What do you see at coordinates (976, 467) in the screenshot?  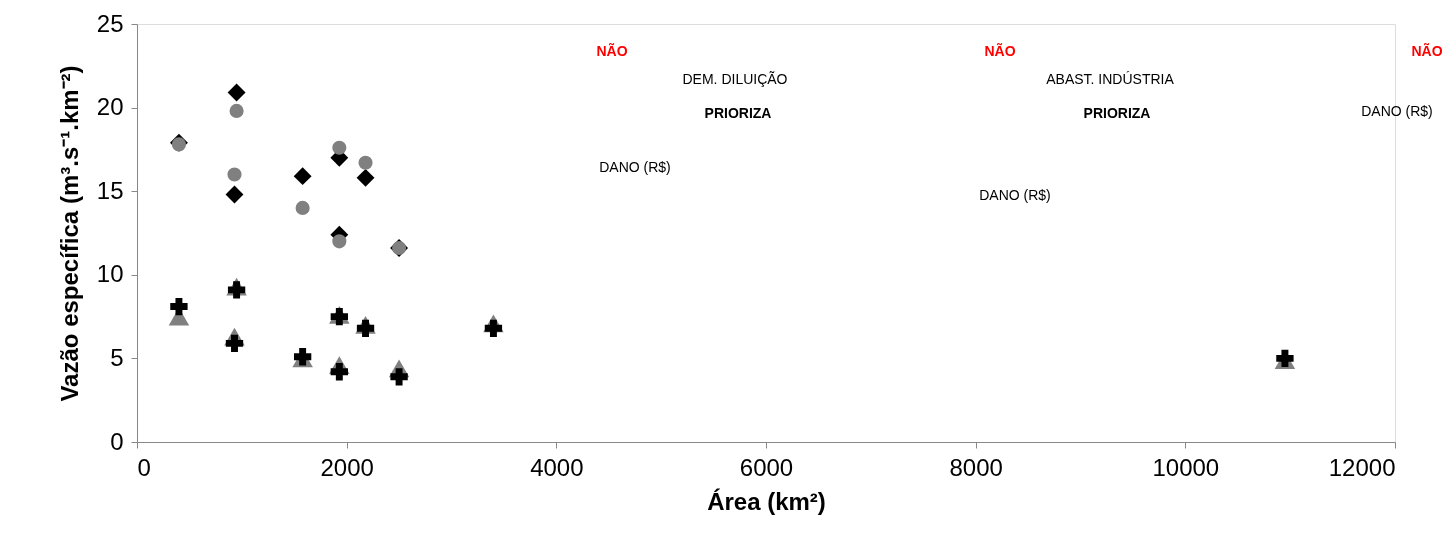 I see `x-tick-label: 8000` at bounding box center [976, 467].